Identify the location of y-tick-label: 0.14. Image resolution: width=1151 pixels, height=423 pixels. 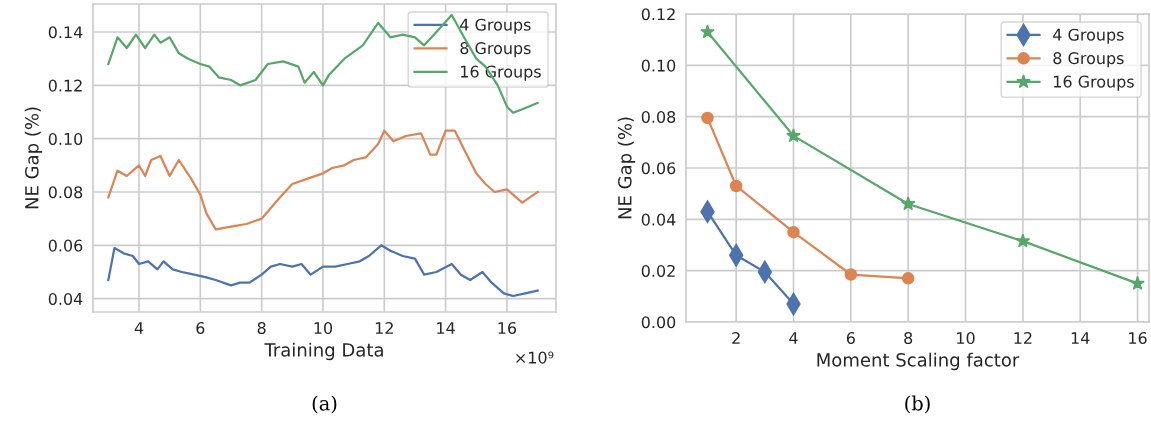
(65, 32).